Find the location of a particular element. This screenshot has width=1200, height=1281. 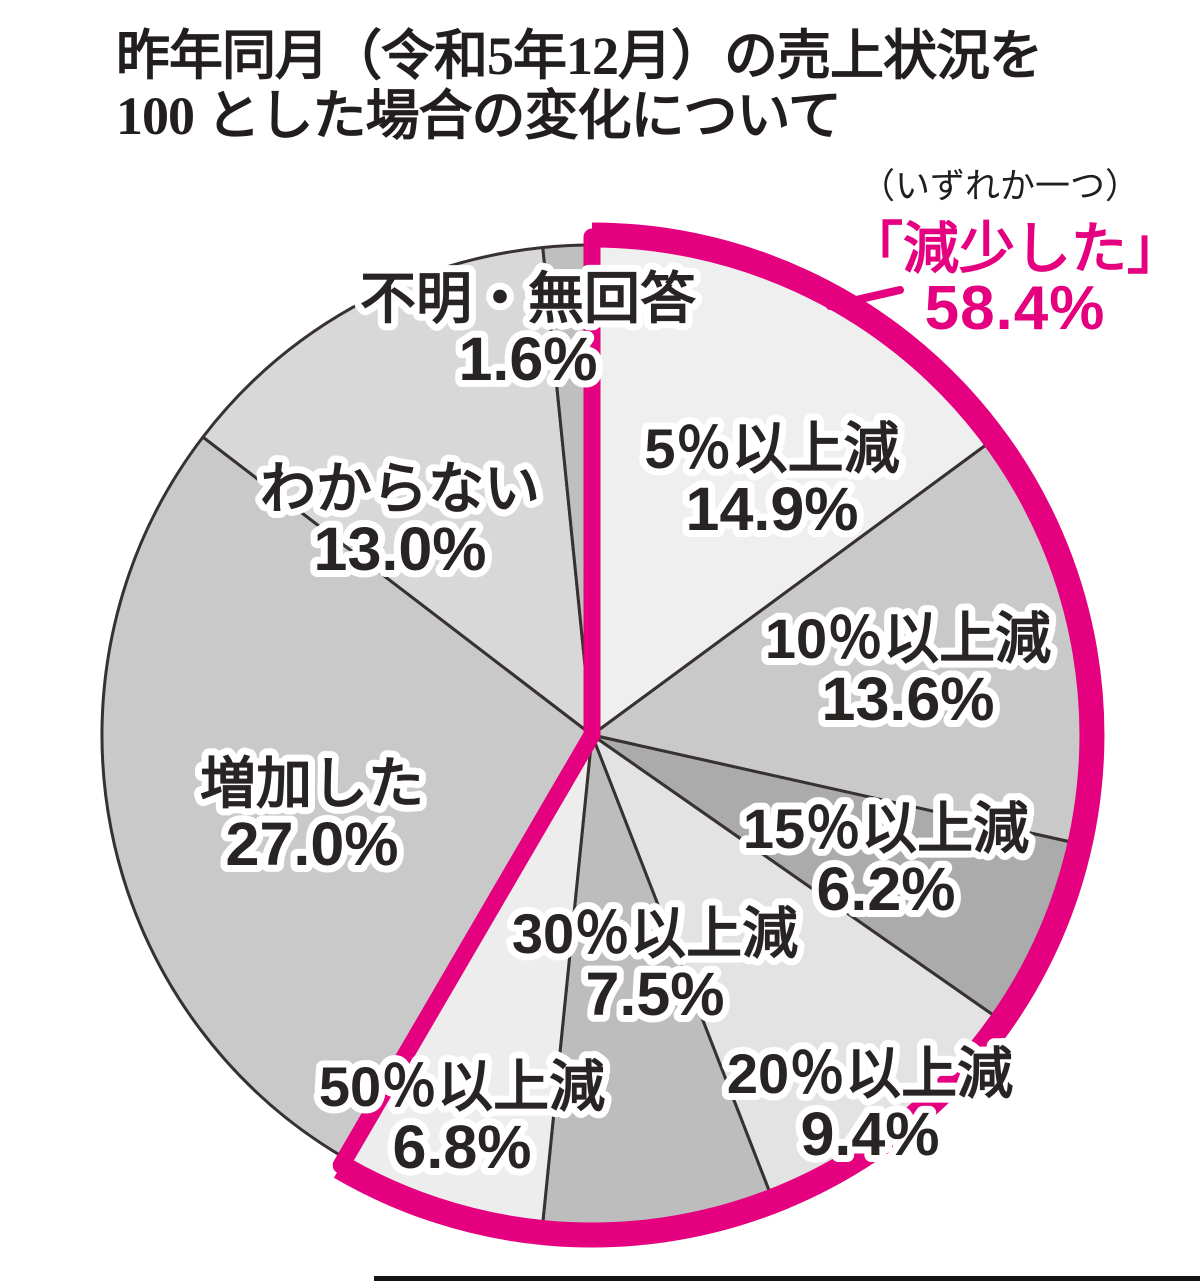

slice-value-8: 13.0% is located at coordinates (400, 549).